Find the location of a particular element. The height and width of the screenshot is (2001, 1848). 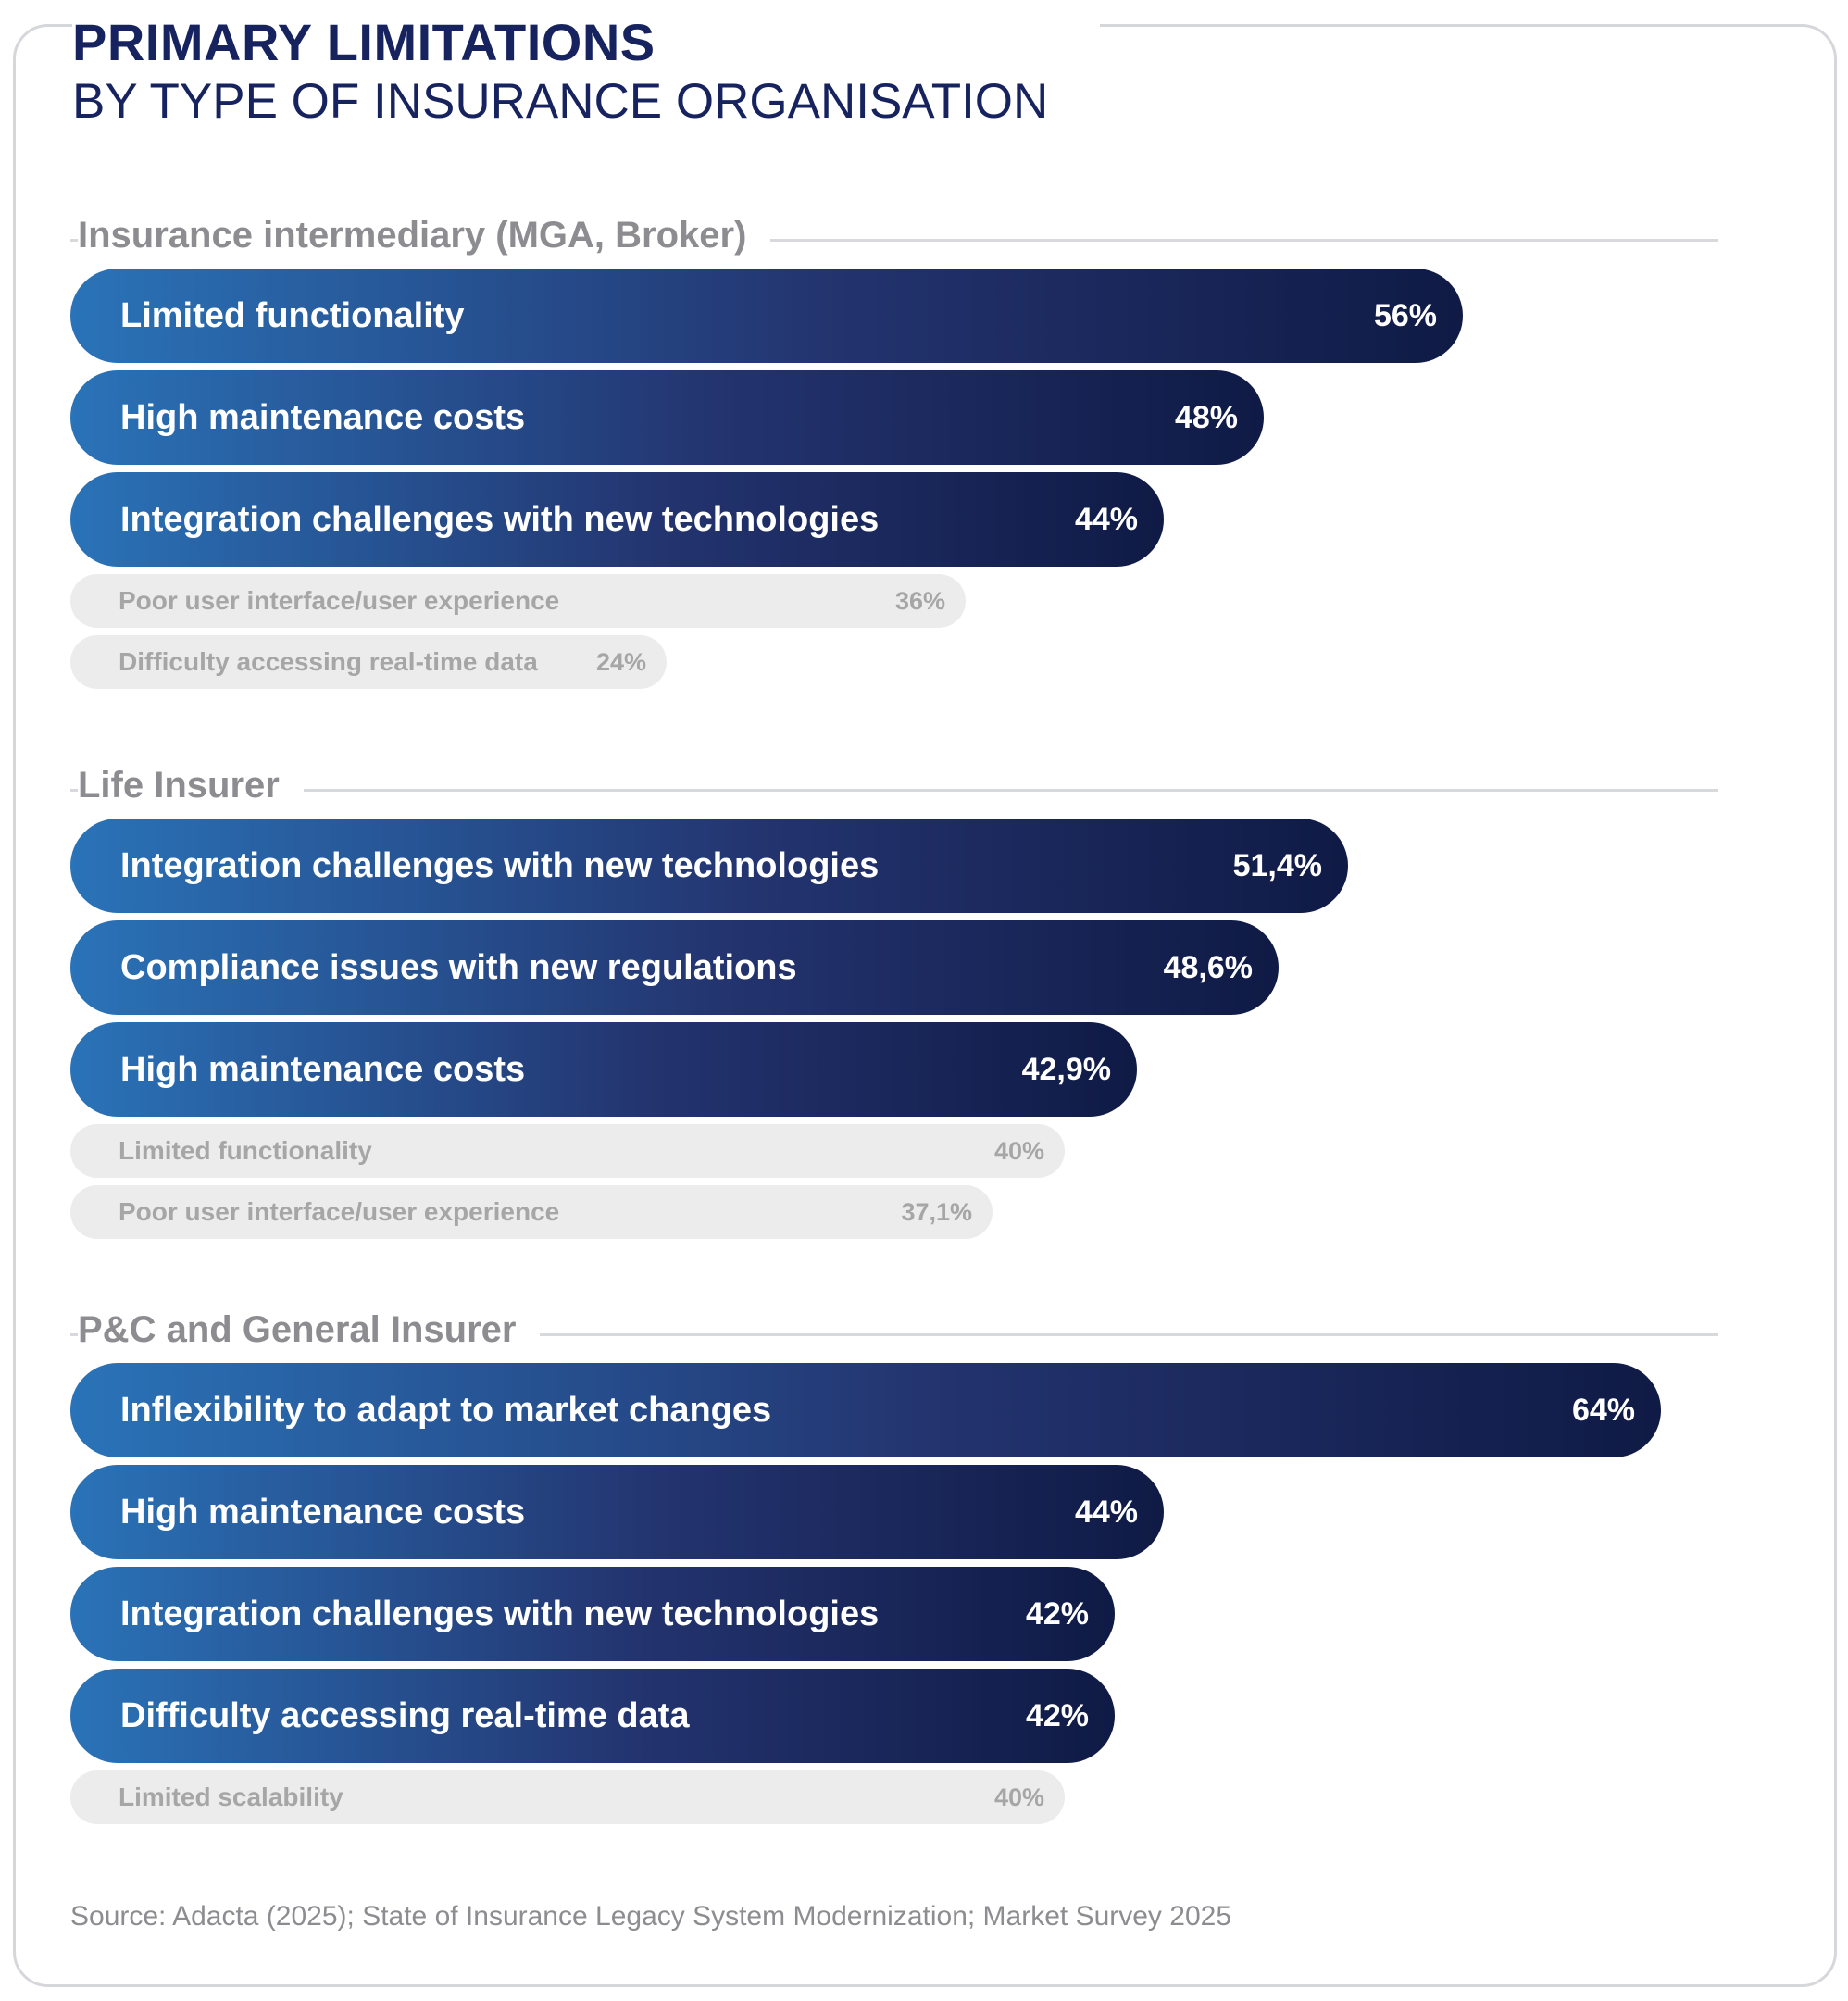

bar: High maintenance costs 42,9% is located at coordinates (603, 1070).